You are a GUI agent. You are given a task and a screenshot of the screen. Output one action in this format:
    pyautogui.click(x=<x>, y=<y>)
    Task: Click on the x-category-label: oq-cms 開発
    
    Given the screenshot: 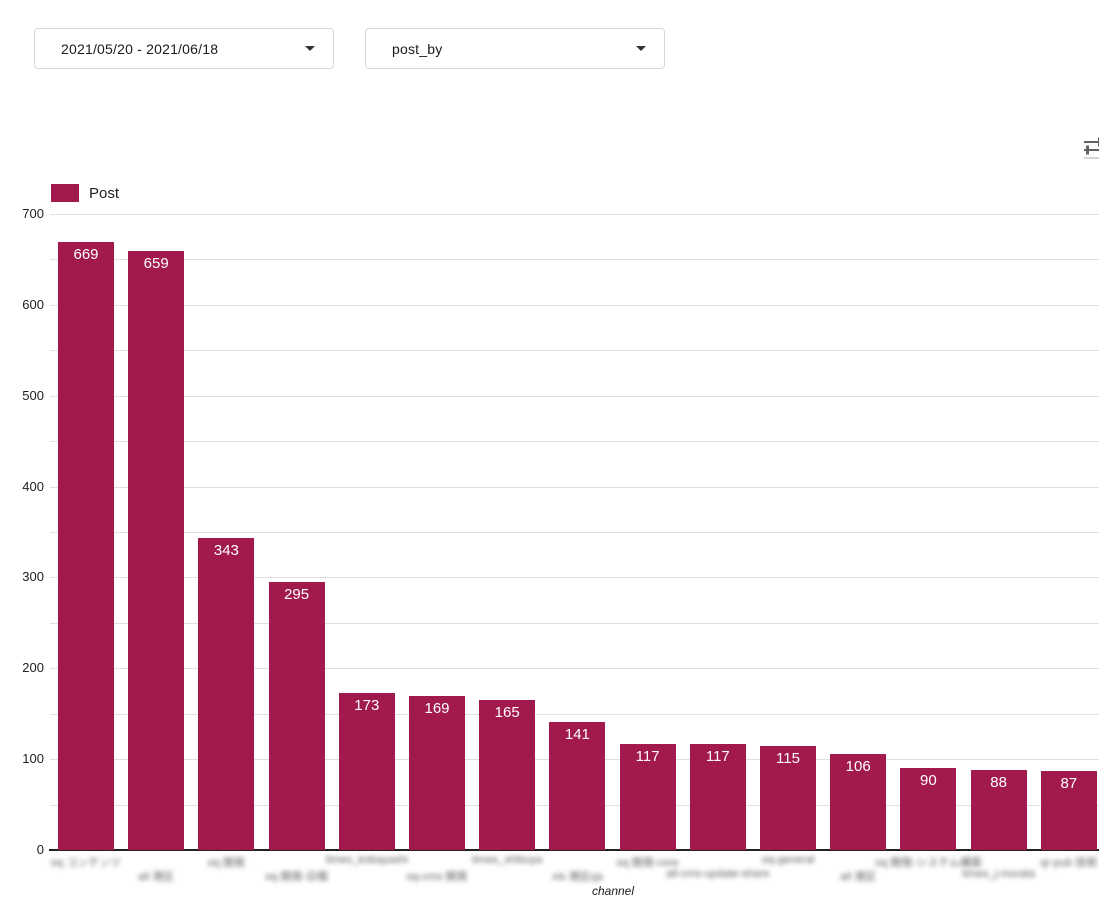 What is the action you would take?
    pyautogui.click(x=437, y=877)
    